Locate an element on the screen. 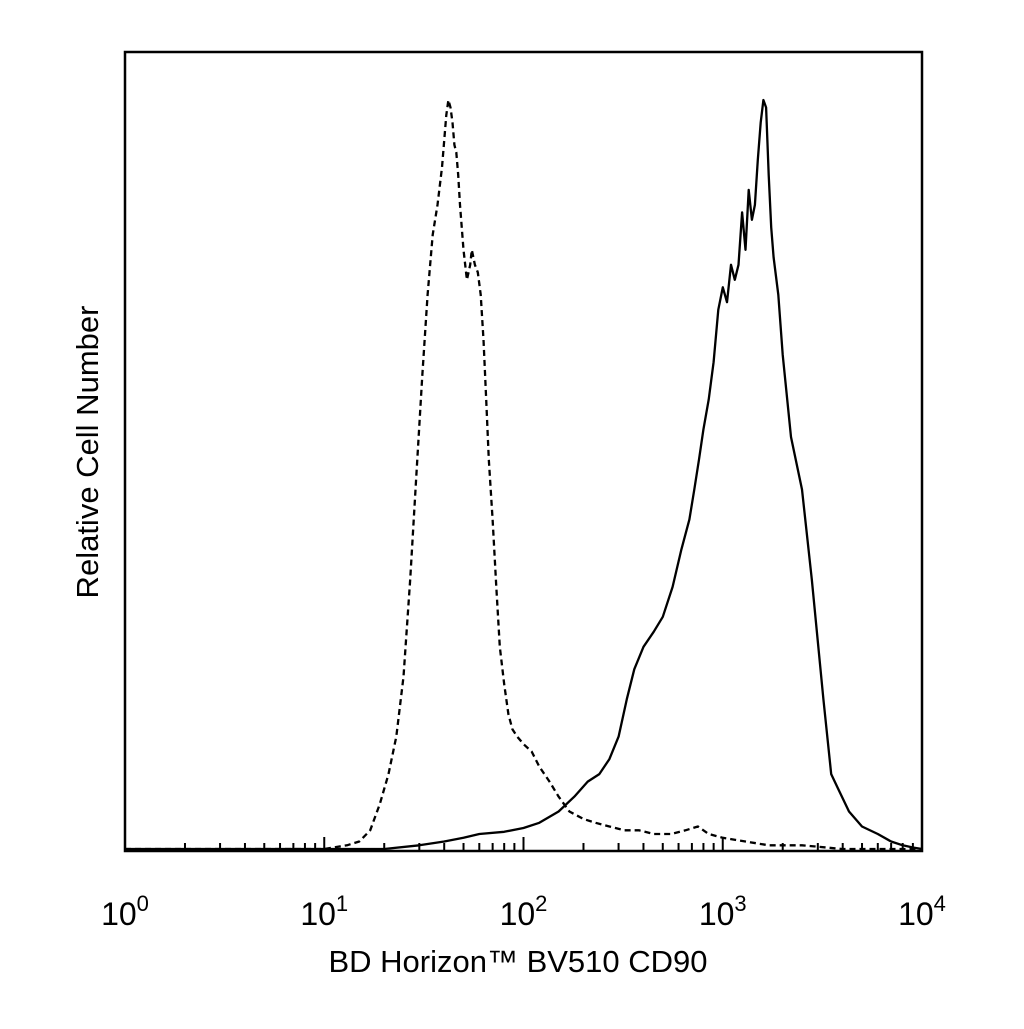 The height and width of the screenshot is (1029, 1024). x-tick-label: 10³ is located at coordinates (723, 911).